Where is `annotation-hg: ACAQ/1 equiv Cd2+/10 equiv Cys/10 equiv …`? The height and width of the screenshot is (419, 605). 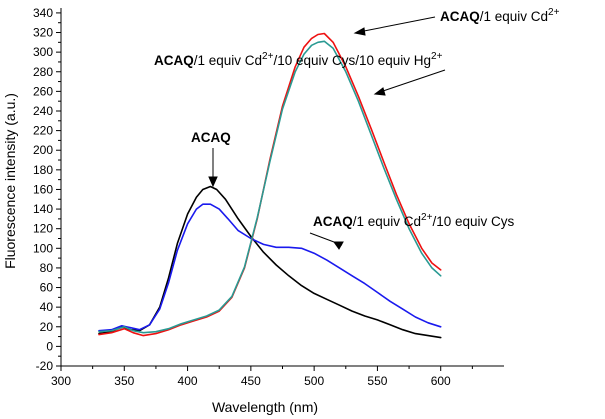
annotation-hg: ACAQ/1 equiv Cd2+/10 equiv Cys/10 equiv … is located at coordinates (298, 59).